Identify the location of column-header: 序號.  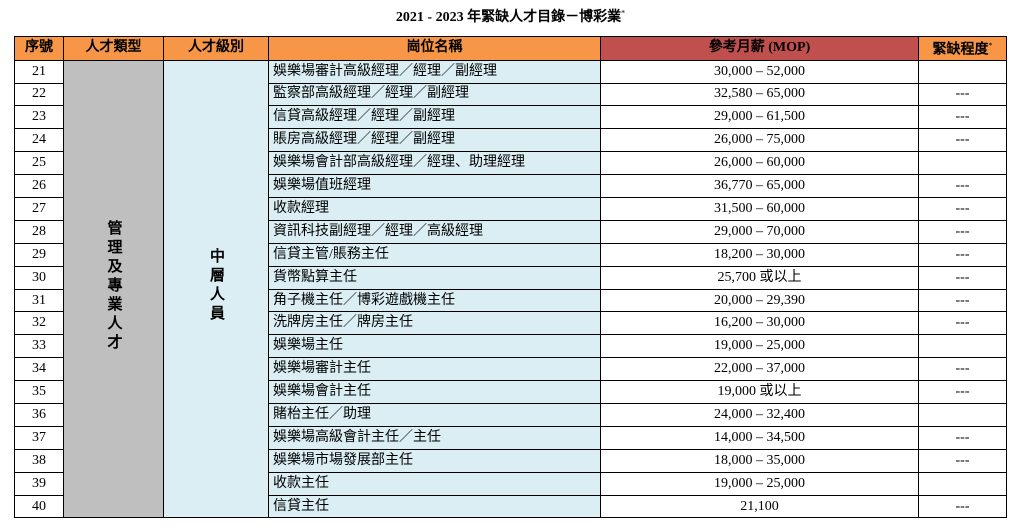
(39, 48).